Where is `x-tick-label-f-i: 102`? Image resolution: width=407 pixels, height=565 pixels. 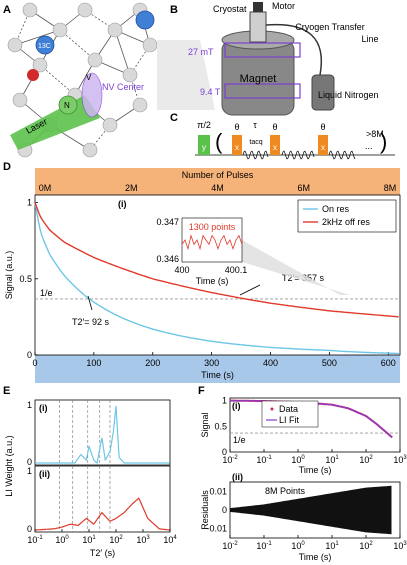 x-tick-label-f-i: 102 is located at coordinates (366, 460).